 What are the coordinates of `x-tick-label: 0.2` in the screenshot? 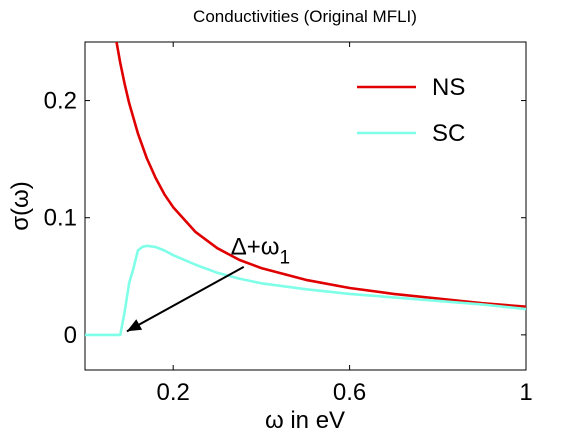 It's located at (173, 392).